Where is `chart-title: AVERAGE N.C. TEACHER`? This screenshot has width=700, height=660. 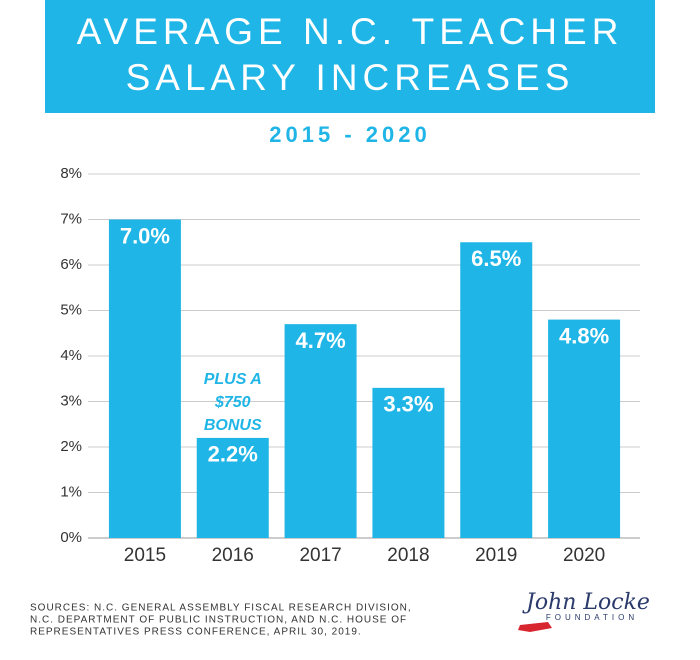 chart-title: AVERAGE N.C. TEACHER is located at coordinates (350, 31).